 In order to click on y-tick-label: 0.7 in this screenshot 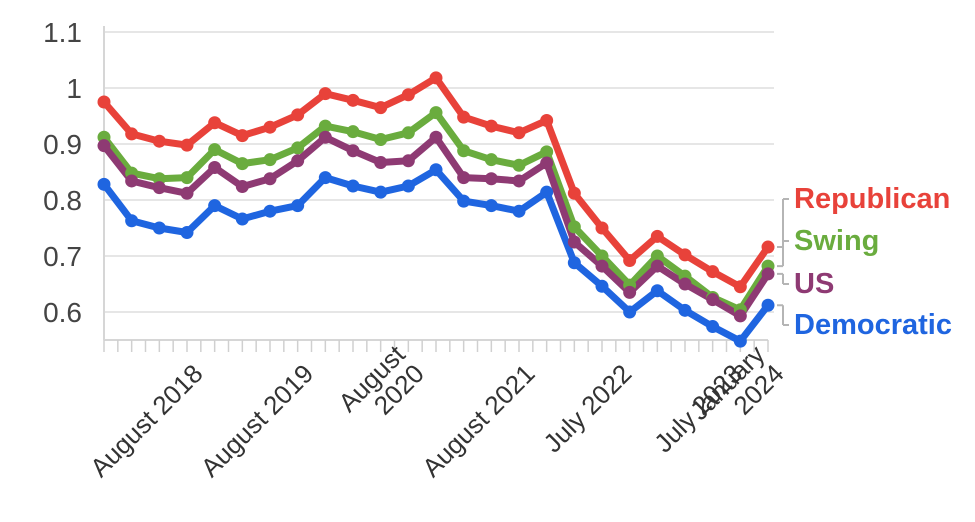, I will do `click(62, 256)`.